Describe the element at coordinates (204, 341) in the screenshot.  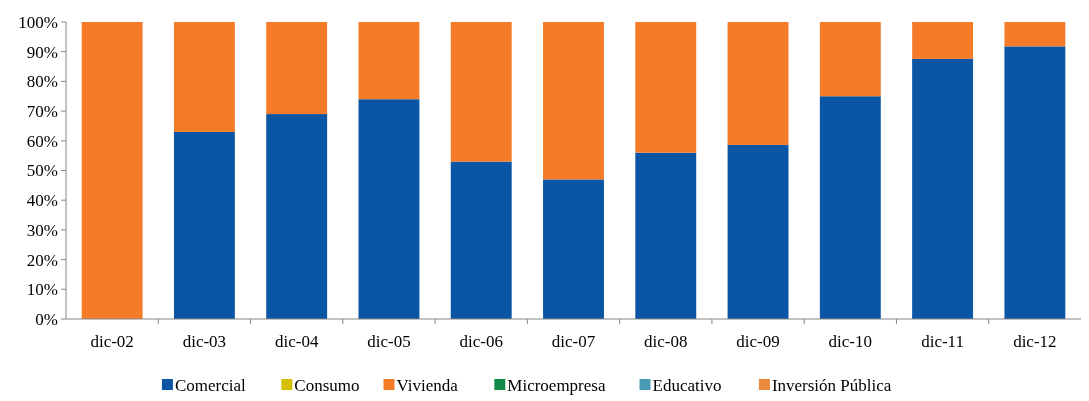
I see `x-tick-label: dic-03` at that location.